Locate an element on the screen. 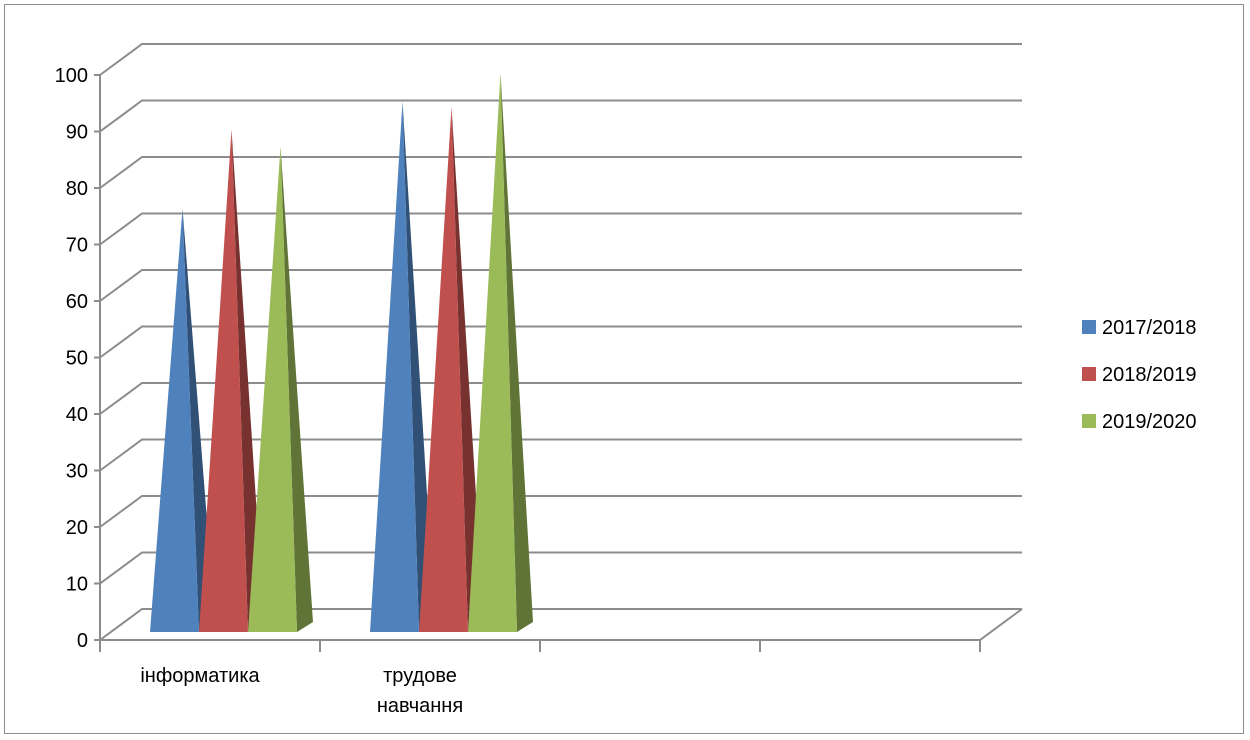 This screenshot has height=740, width=1250. legend-label: 2018/2019 is located at coordinates (1149, 375).